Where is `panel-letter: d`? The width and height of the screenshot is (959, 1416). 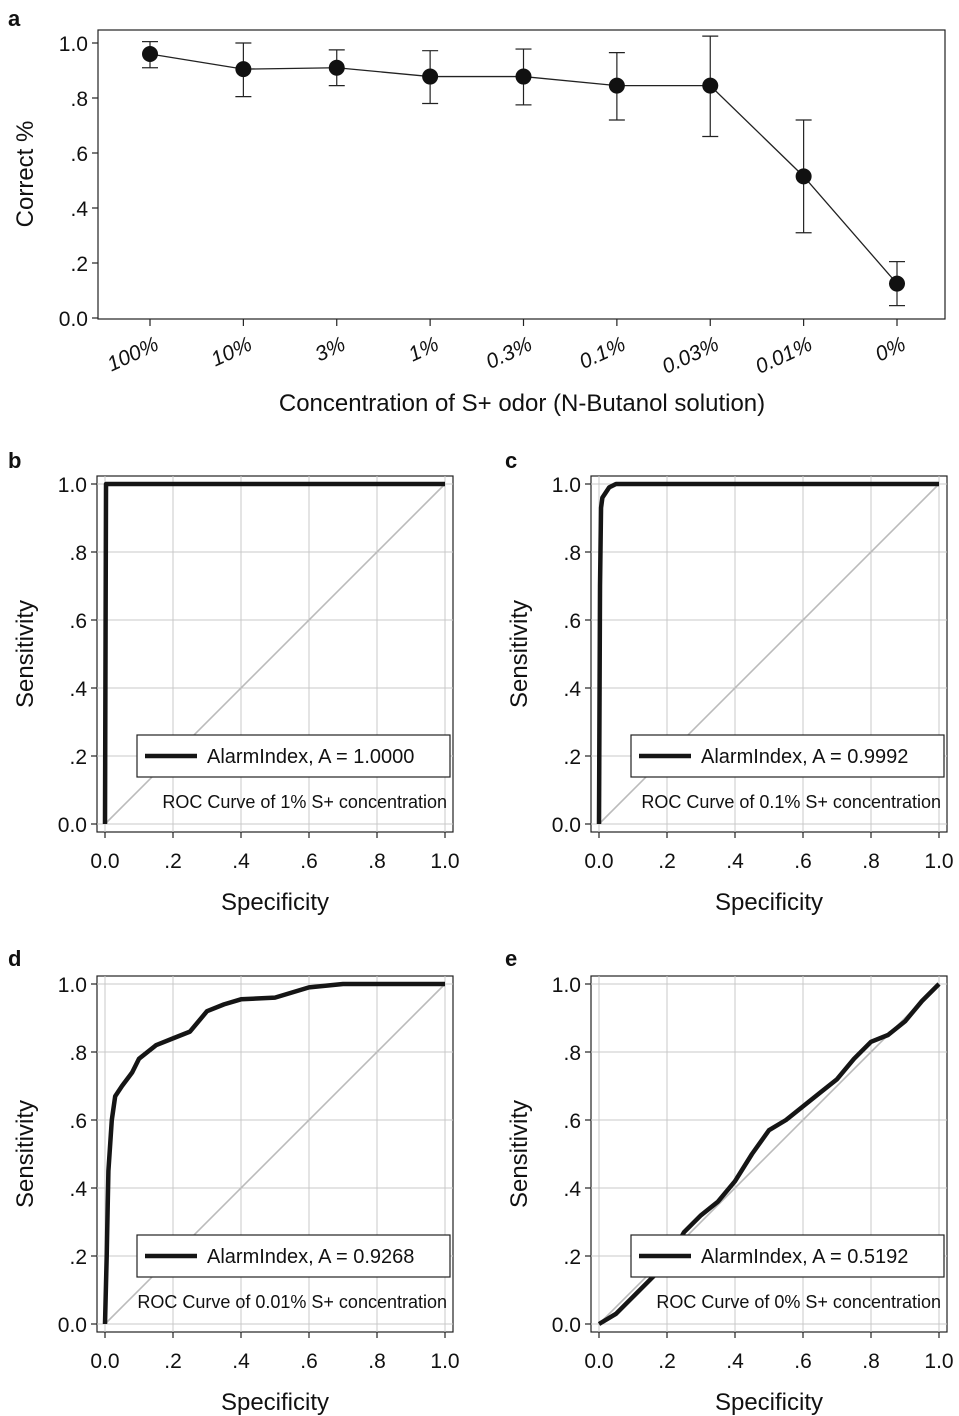 panel-letter: d is located at coordinates (14, 958).